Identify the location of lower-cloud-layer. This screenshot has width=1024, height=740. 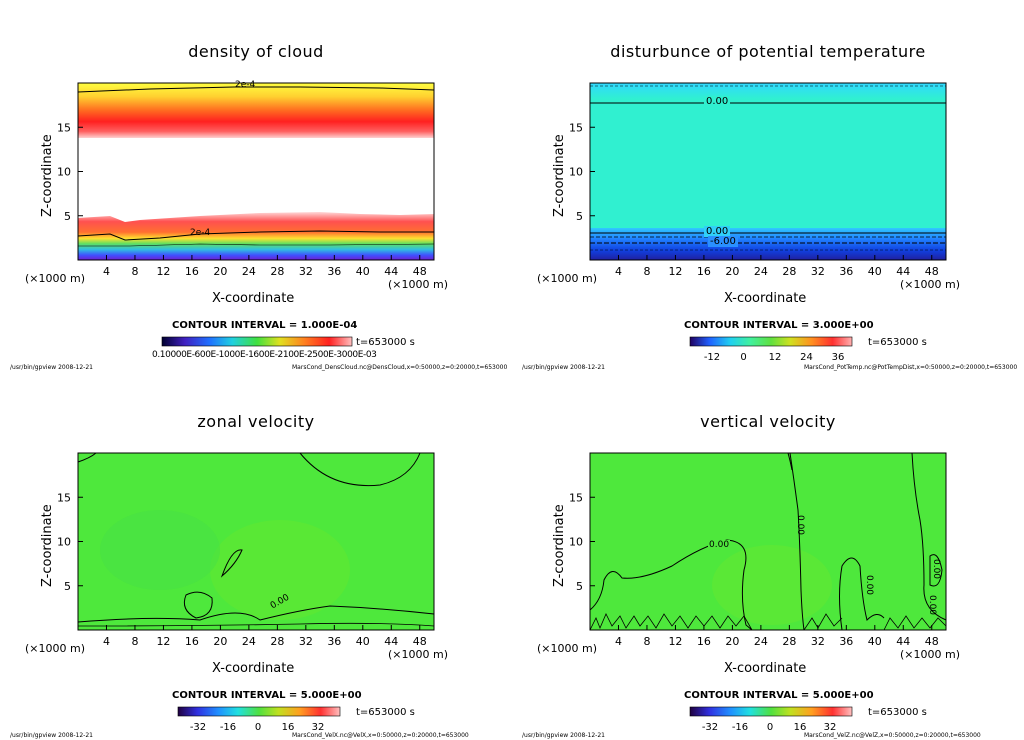
(256, 236).